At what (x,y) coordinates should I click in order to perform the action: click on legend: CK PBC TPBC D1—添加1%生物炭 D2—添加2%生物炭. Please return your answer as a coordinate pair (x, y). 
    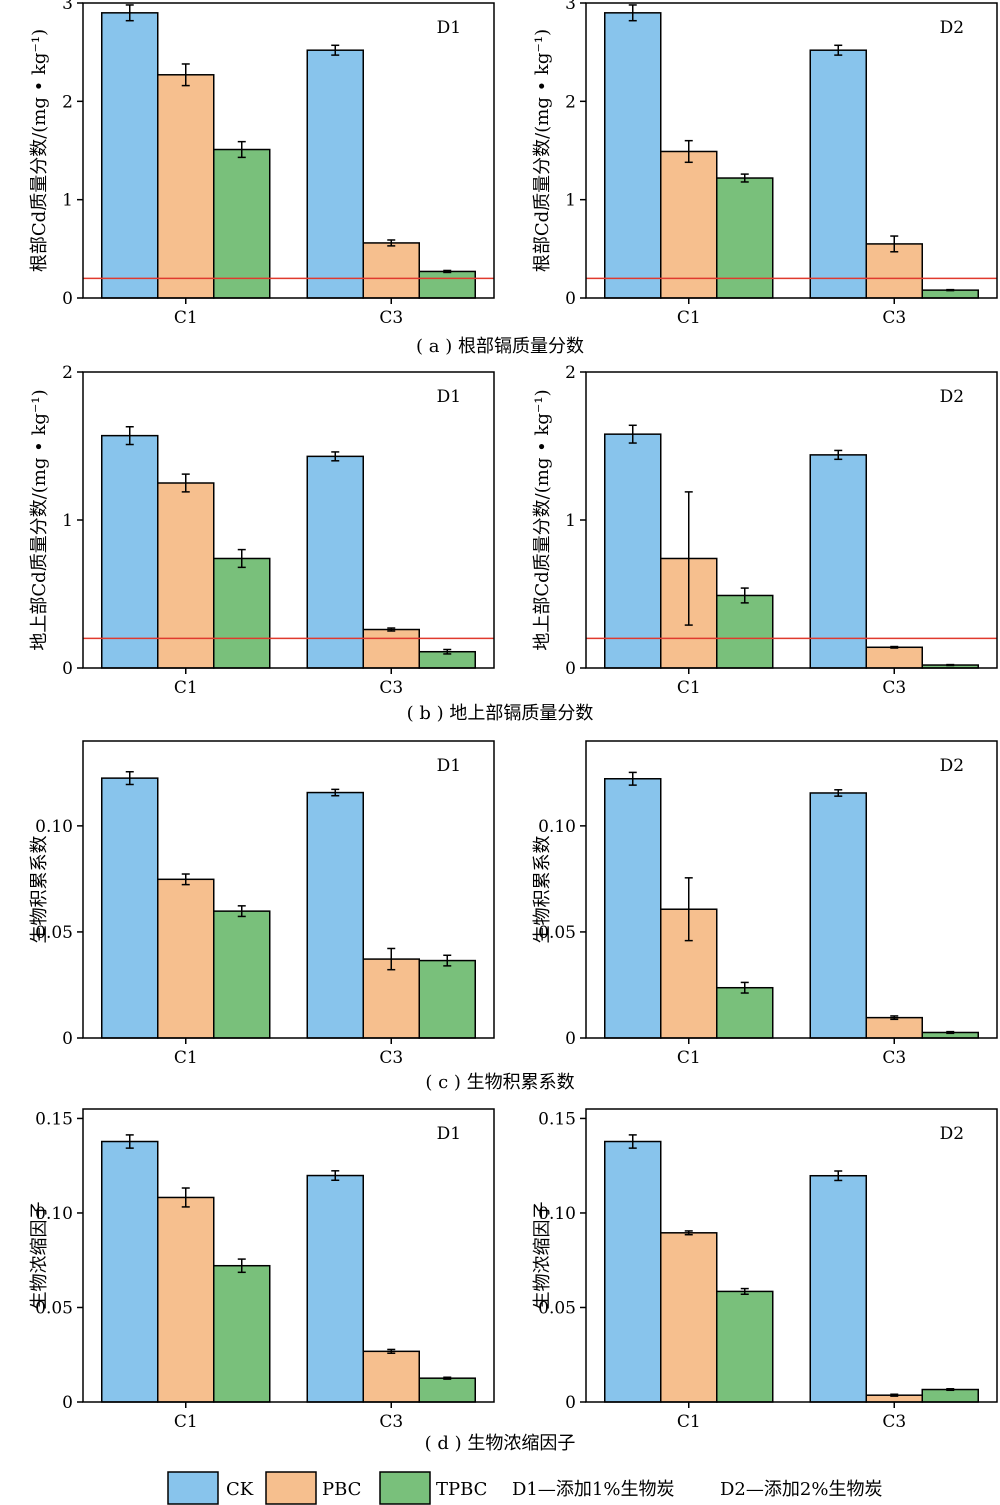
    Looking at the image, I should click on (524, 1488).